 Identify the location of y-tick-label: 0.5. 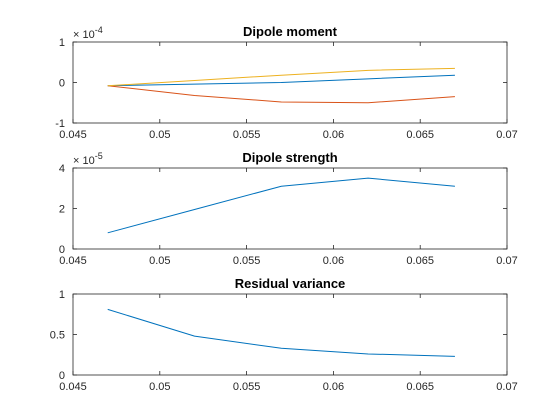
(57, 336).